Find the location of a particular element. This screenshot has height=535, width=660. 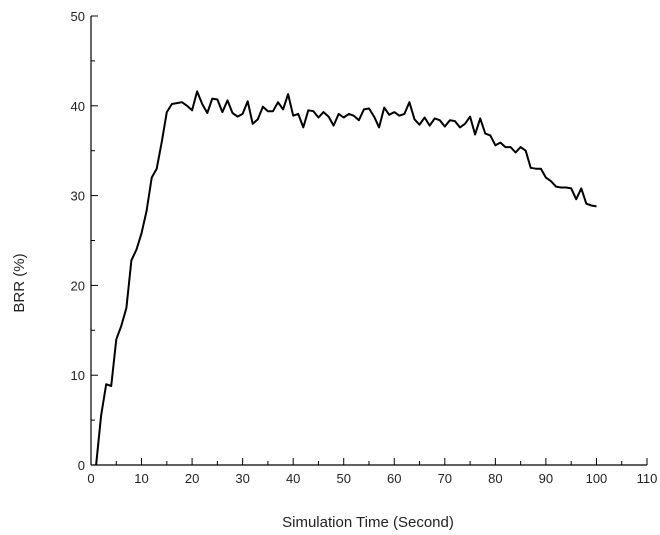

x-tick-label: 110 is located at coordinates (647, 478).